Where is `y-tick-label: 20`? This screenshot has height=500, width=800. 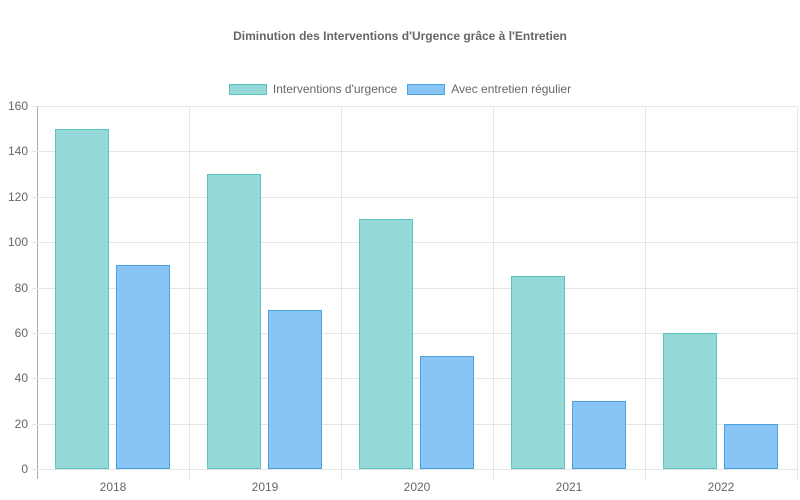 y-tick-label: 20 is located at coordinates (21, 423).